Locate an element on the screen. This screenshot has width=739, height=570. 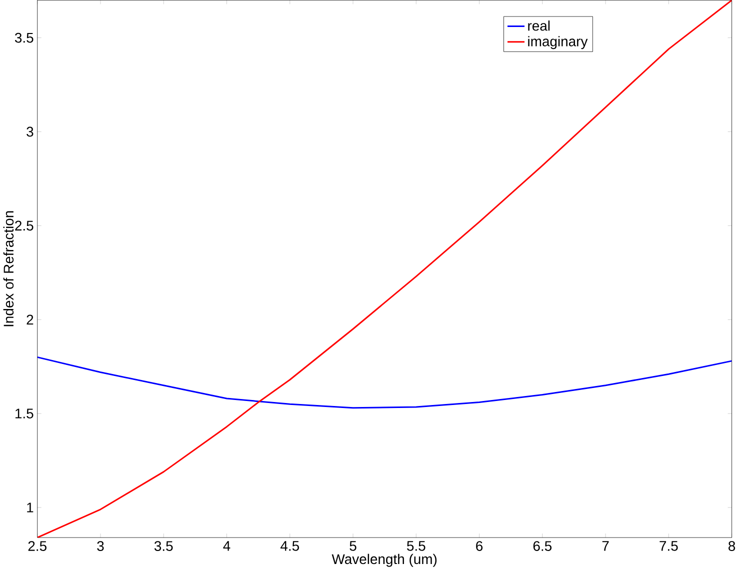
x-tick-label: 5.5 is located at coordinates (416, 546).